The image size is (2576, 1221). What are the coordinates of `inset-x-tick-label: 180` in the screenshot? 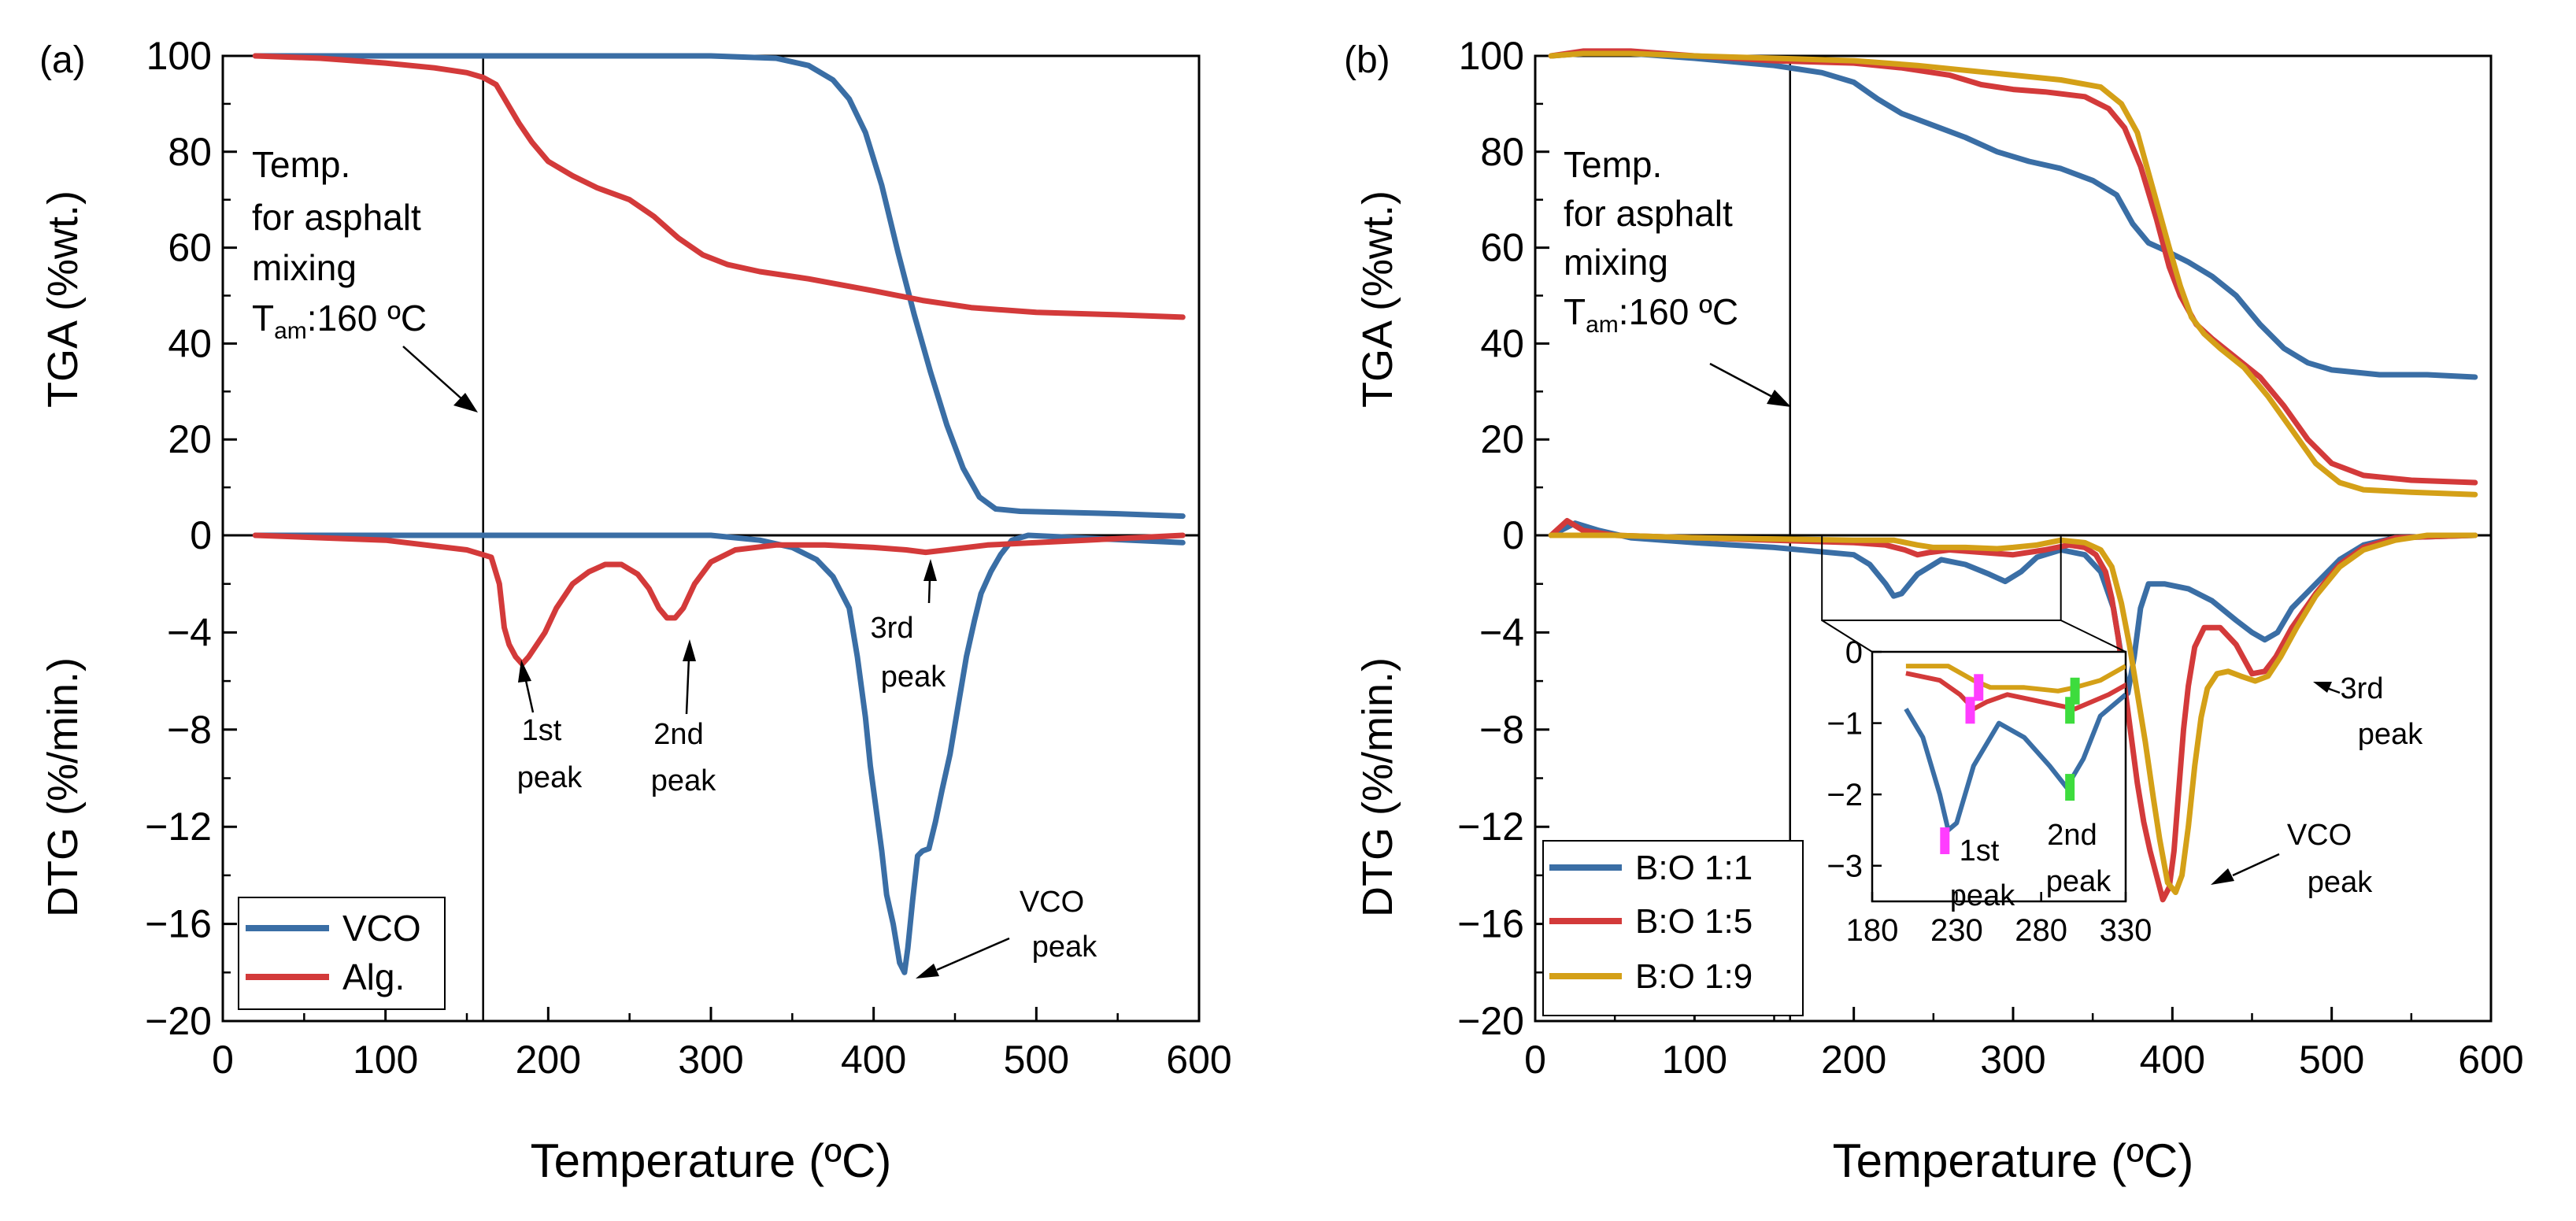 It's located at (1872, 930).